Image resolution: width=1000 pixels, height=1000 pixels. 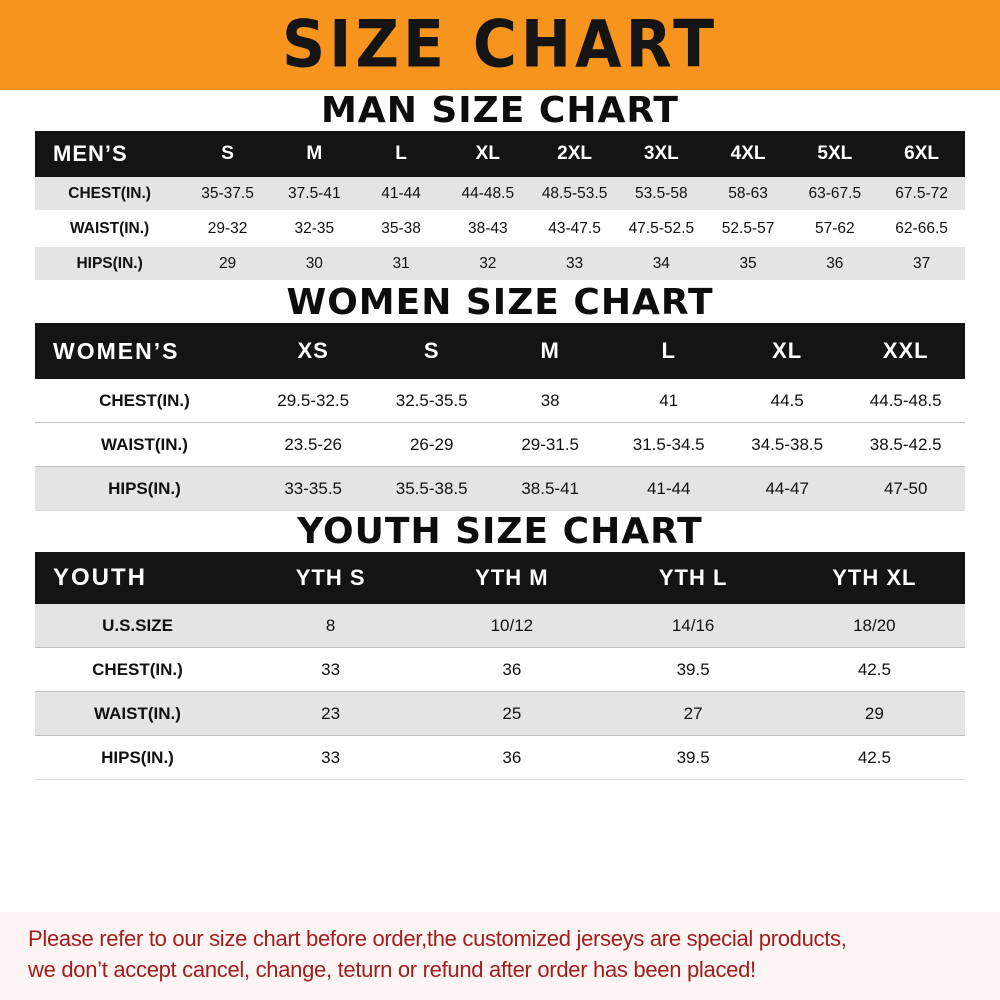 What do you see at coordinates (330, 625) in the screenshot?
I see `size-value: 8` at bounding box center [330, 625].